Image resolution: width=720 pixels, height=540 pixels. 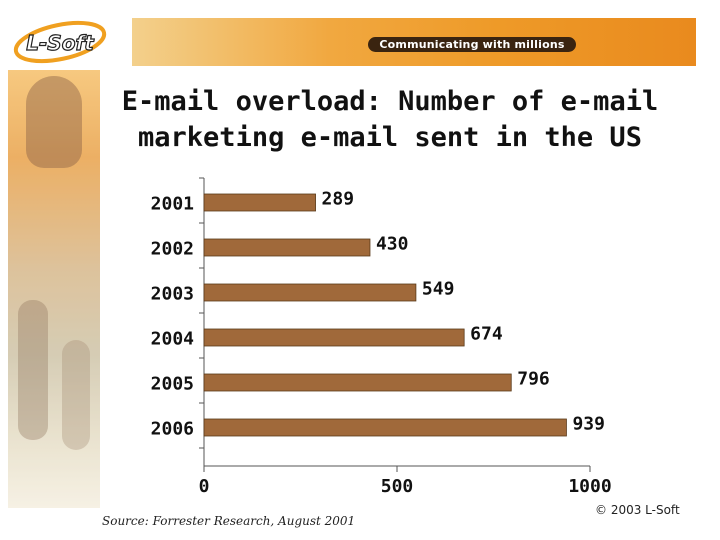 What do you see at coordinates (357, 382) in the screenshot?
I see `bar-2005` at bounding box center [357, 382].